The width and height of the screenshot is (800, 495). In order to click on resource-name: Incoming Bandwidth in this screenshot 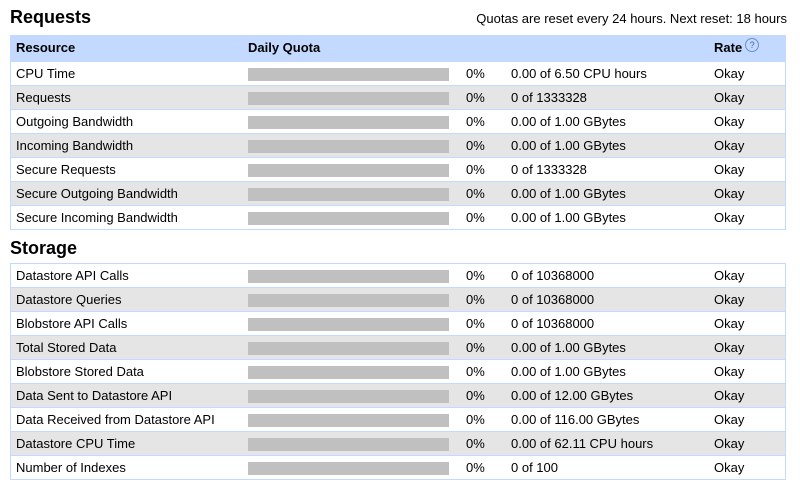, I will do `click(75, 145)`.